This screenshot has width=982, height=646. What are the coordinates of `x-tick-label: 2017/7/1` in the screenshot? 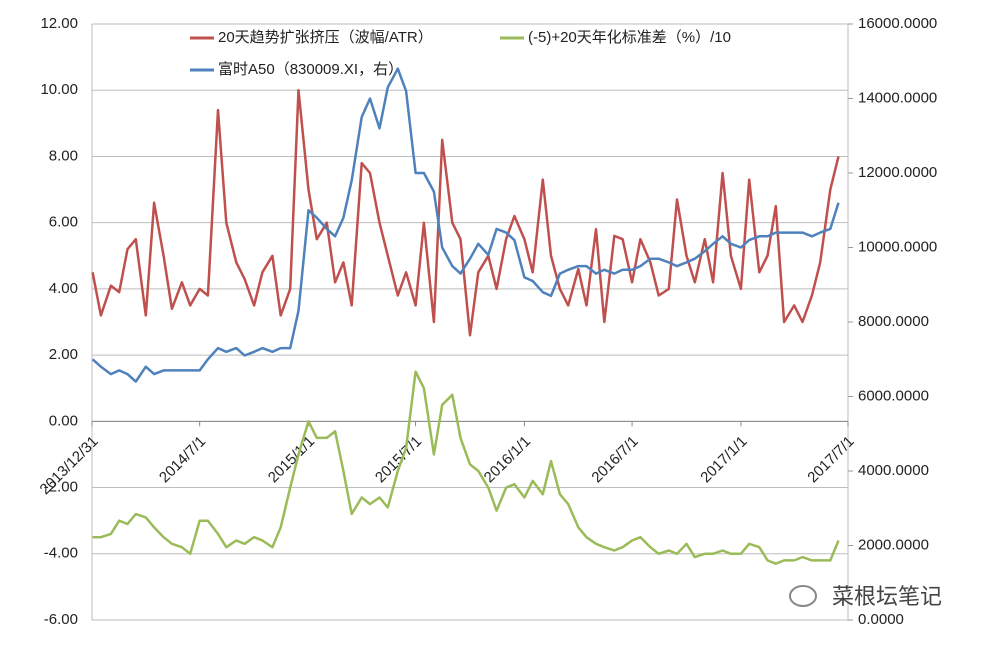 It's located at (830, 459).